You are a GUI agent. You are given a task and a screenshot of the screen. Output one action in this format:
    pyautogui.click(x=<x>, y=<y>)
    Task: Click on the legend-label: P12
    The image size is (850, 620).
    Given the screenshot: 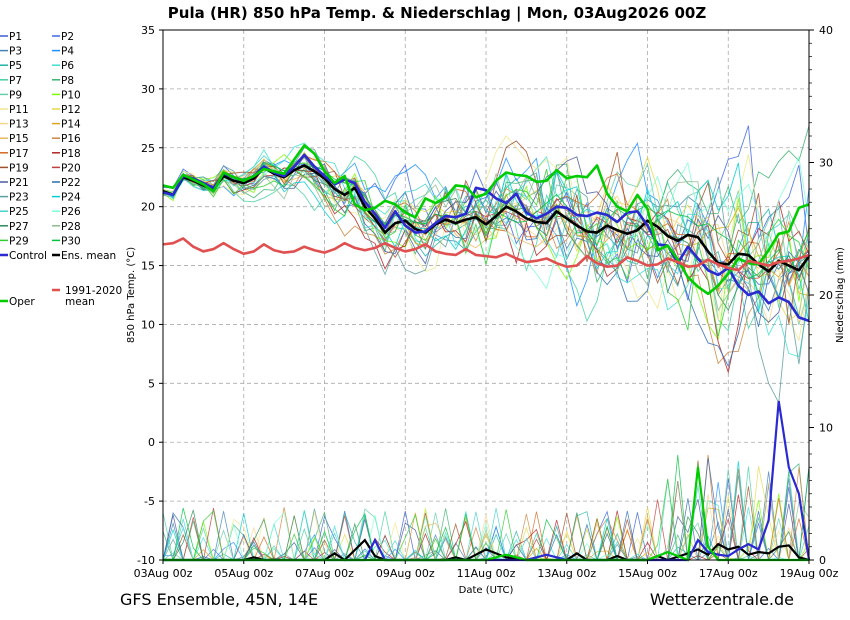 What is the action you would take?
    pyautogui.click(x=71, y=110)
    